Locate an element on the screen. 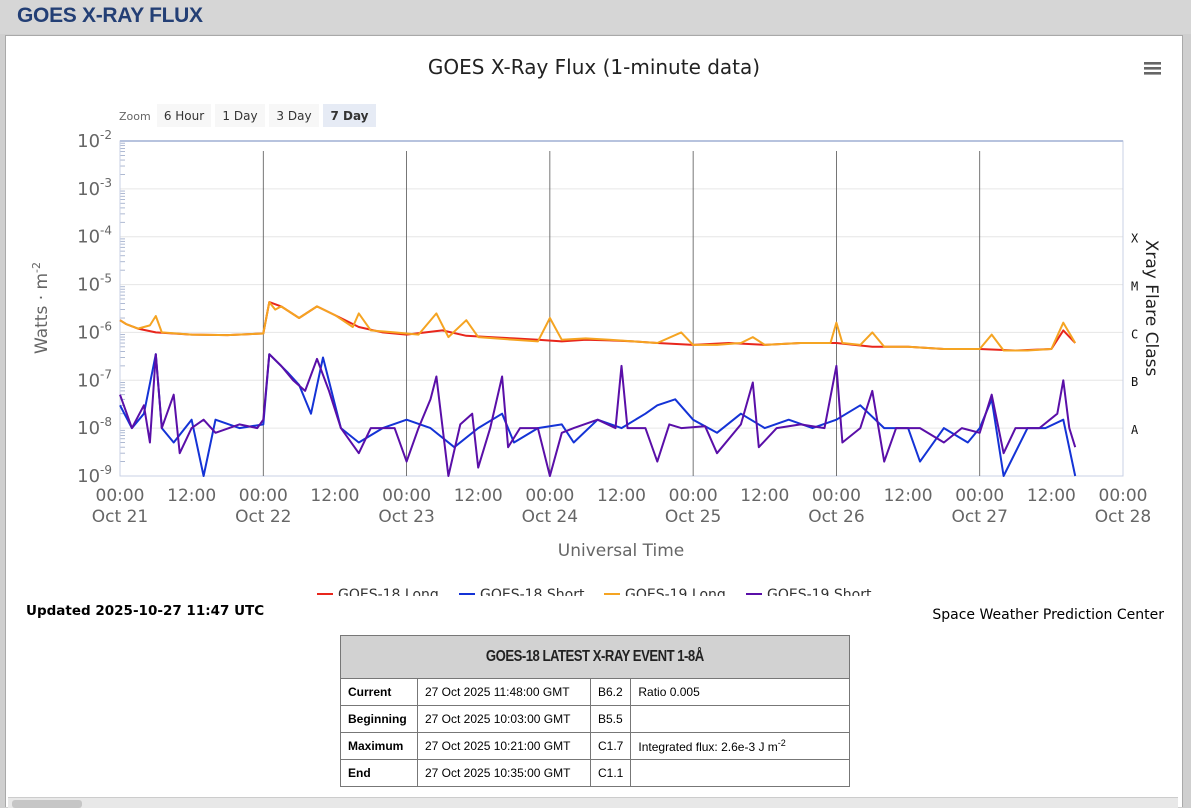  event-table-title: GOES-18 LATEST X-RAY EVENT 1-8Å is located at coordinates (595, 657).